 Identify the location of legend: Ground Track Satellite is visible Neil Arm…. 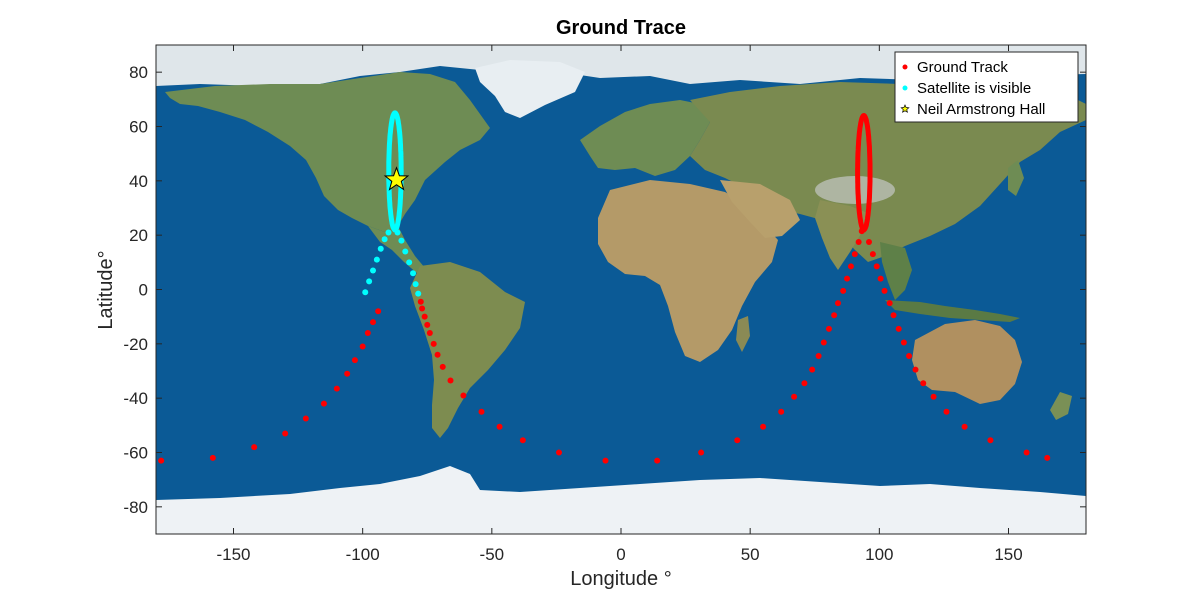
(986, 87).